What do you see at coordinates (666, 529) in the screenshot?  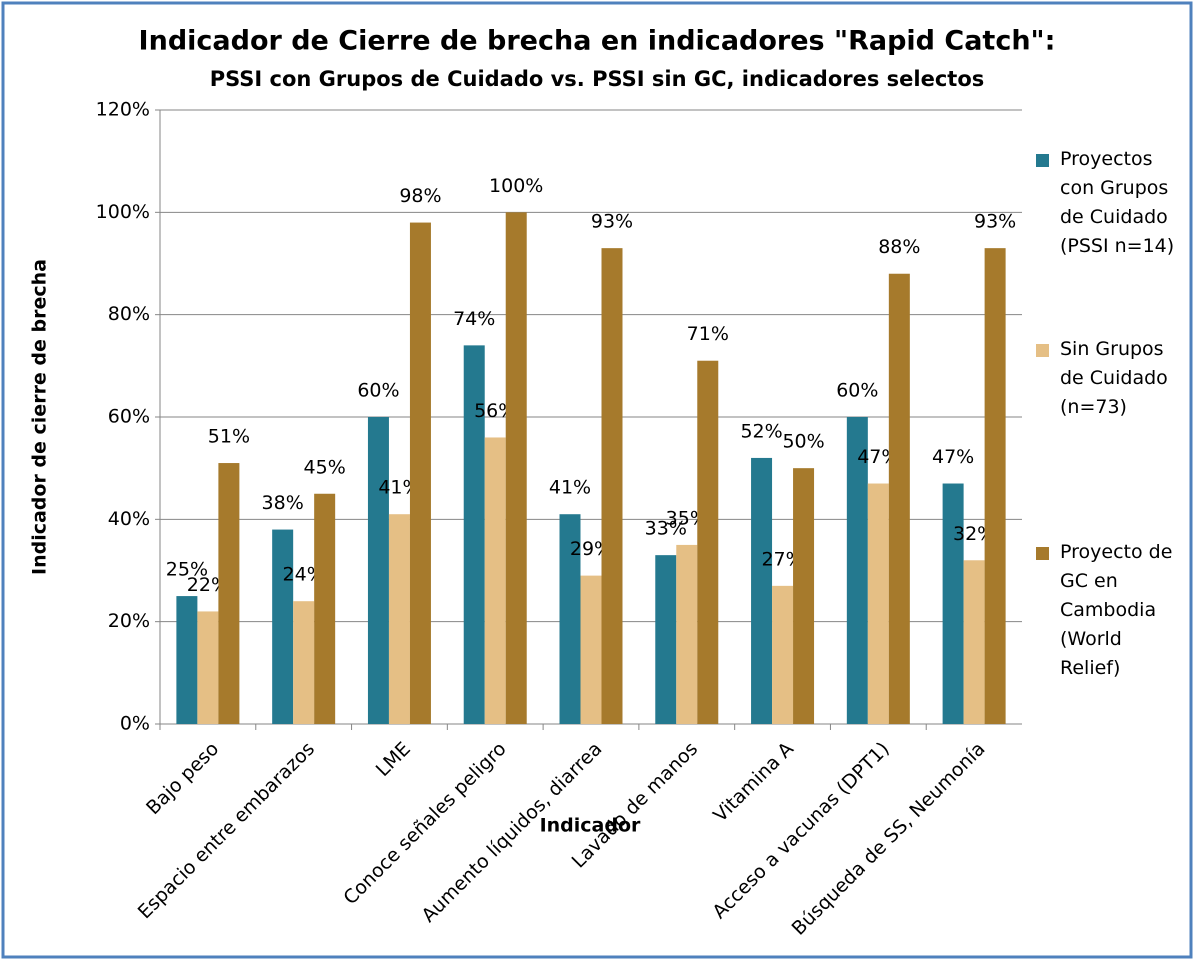 I see `value-label: 33%` at bounding box center [666, 529].